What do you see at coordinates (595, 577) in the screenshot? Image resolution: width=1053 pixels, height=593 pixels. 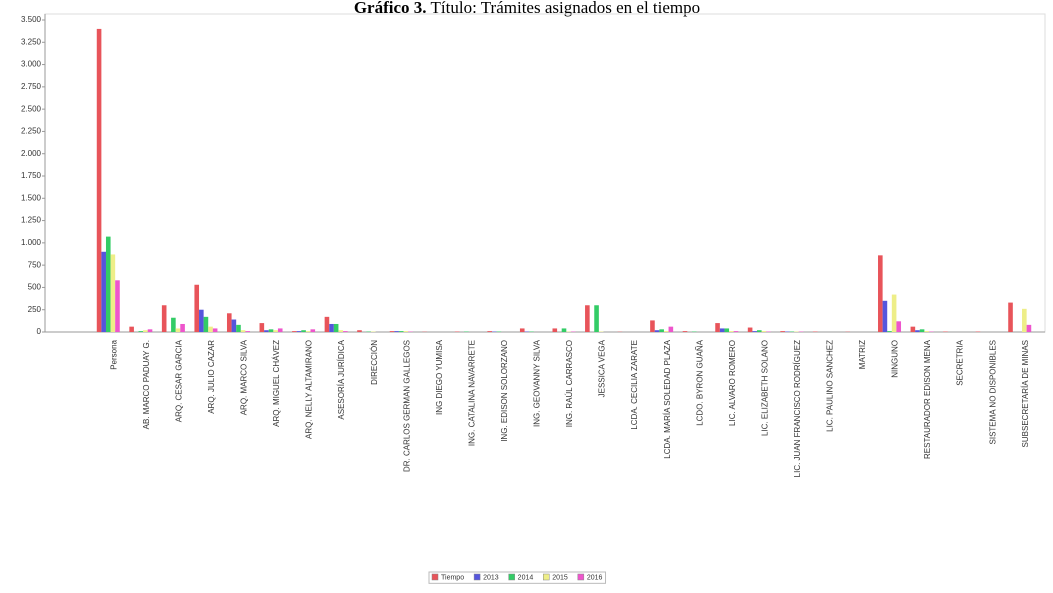 I see `legend-label: 2016` at bounding box center [595, 577].